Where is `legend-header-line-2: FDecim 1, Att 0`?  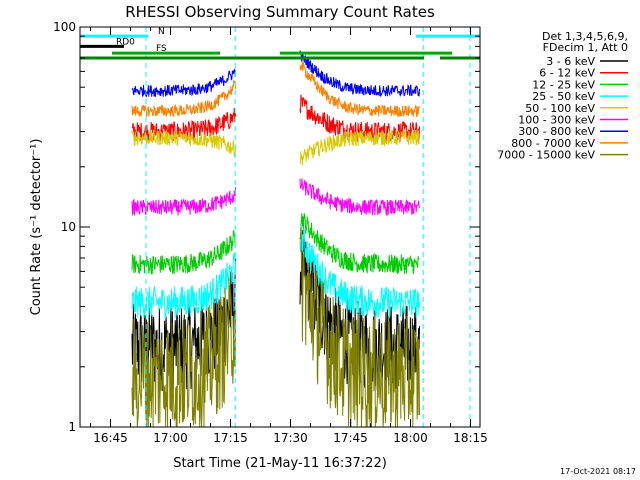
legend-header-line-2: FDecim 1, Att 0 is located at coordinates (585, 47).